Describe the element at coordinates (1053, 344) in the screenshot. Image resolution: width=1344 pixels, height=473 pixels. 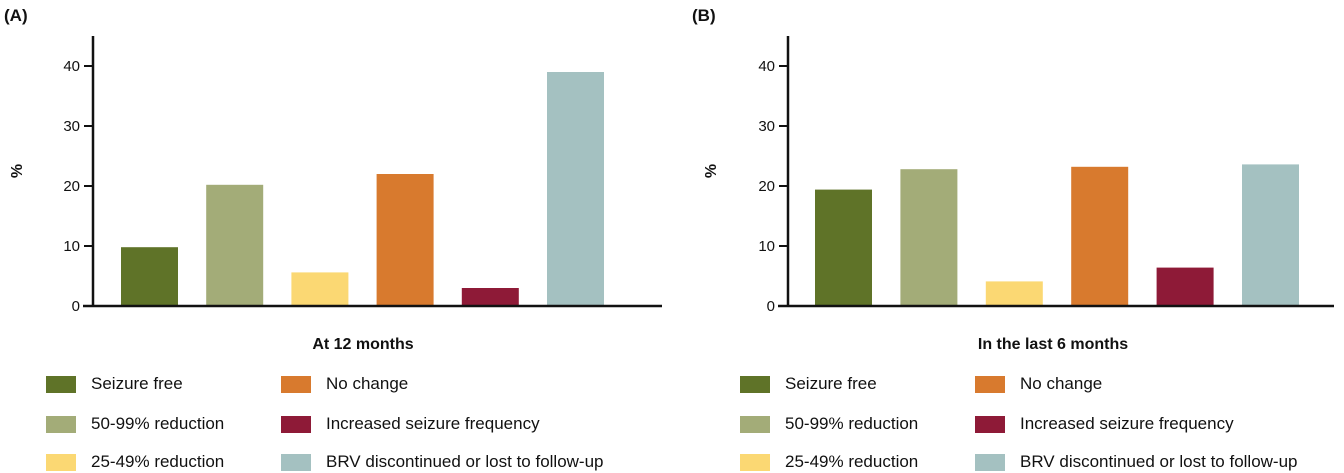
I see `x-axis-label: In the last 6 months` at that location.